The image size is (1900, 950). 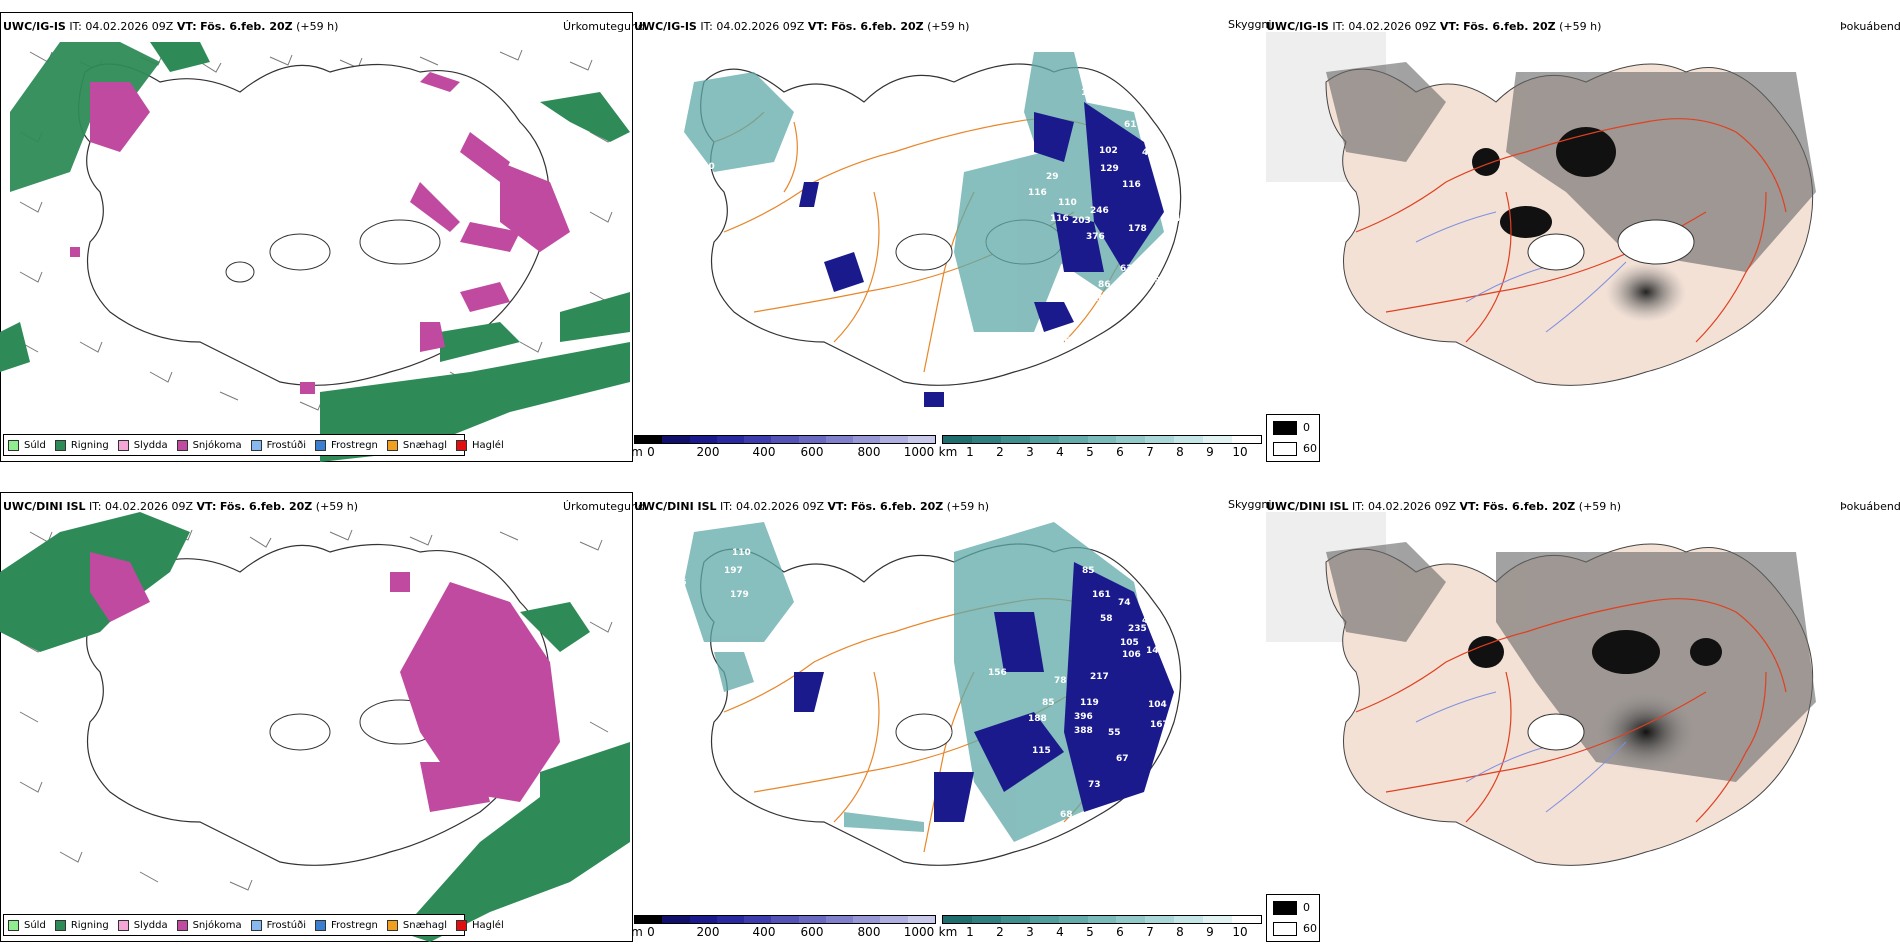 I want to click on ceiling-value: 203, so click(x=1081, y=221).